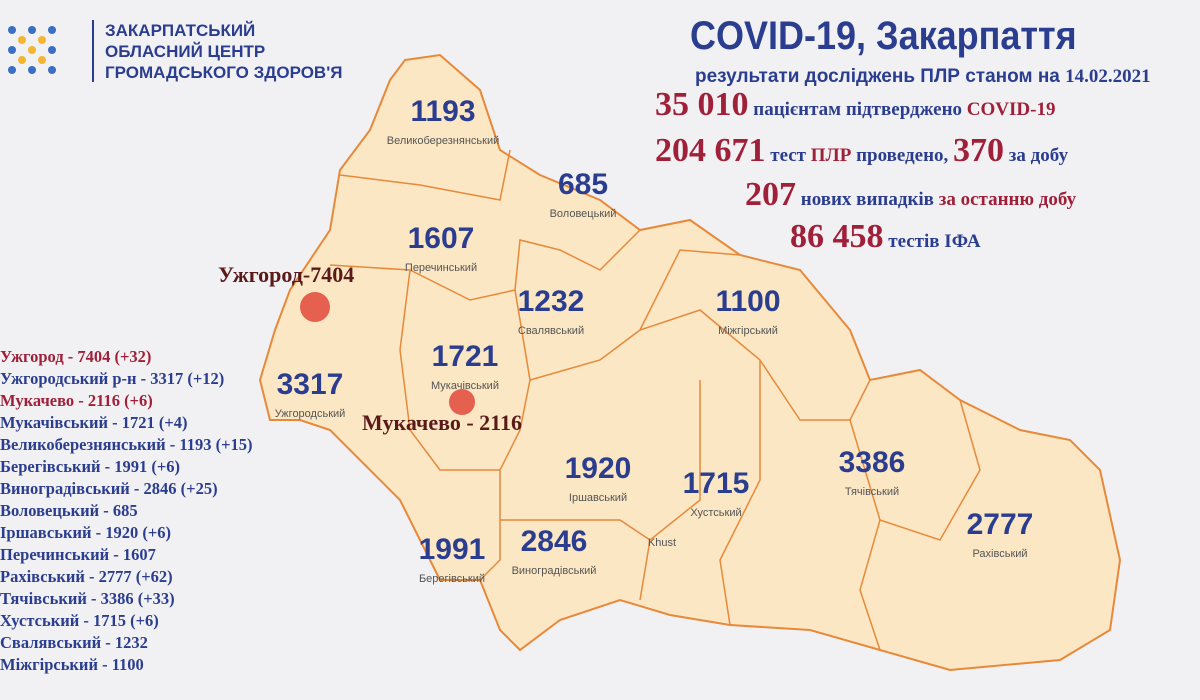  Describe the element at coordinates (770, 194) in the screenshot. I see `stat-value: 207` at that location.